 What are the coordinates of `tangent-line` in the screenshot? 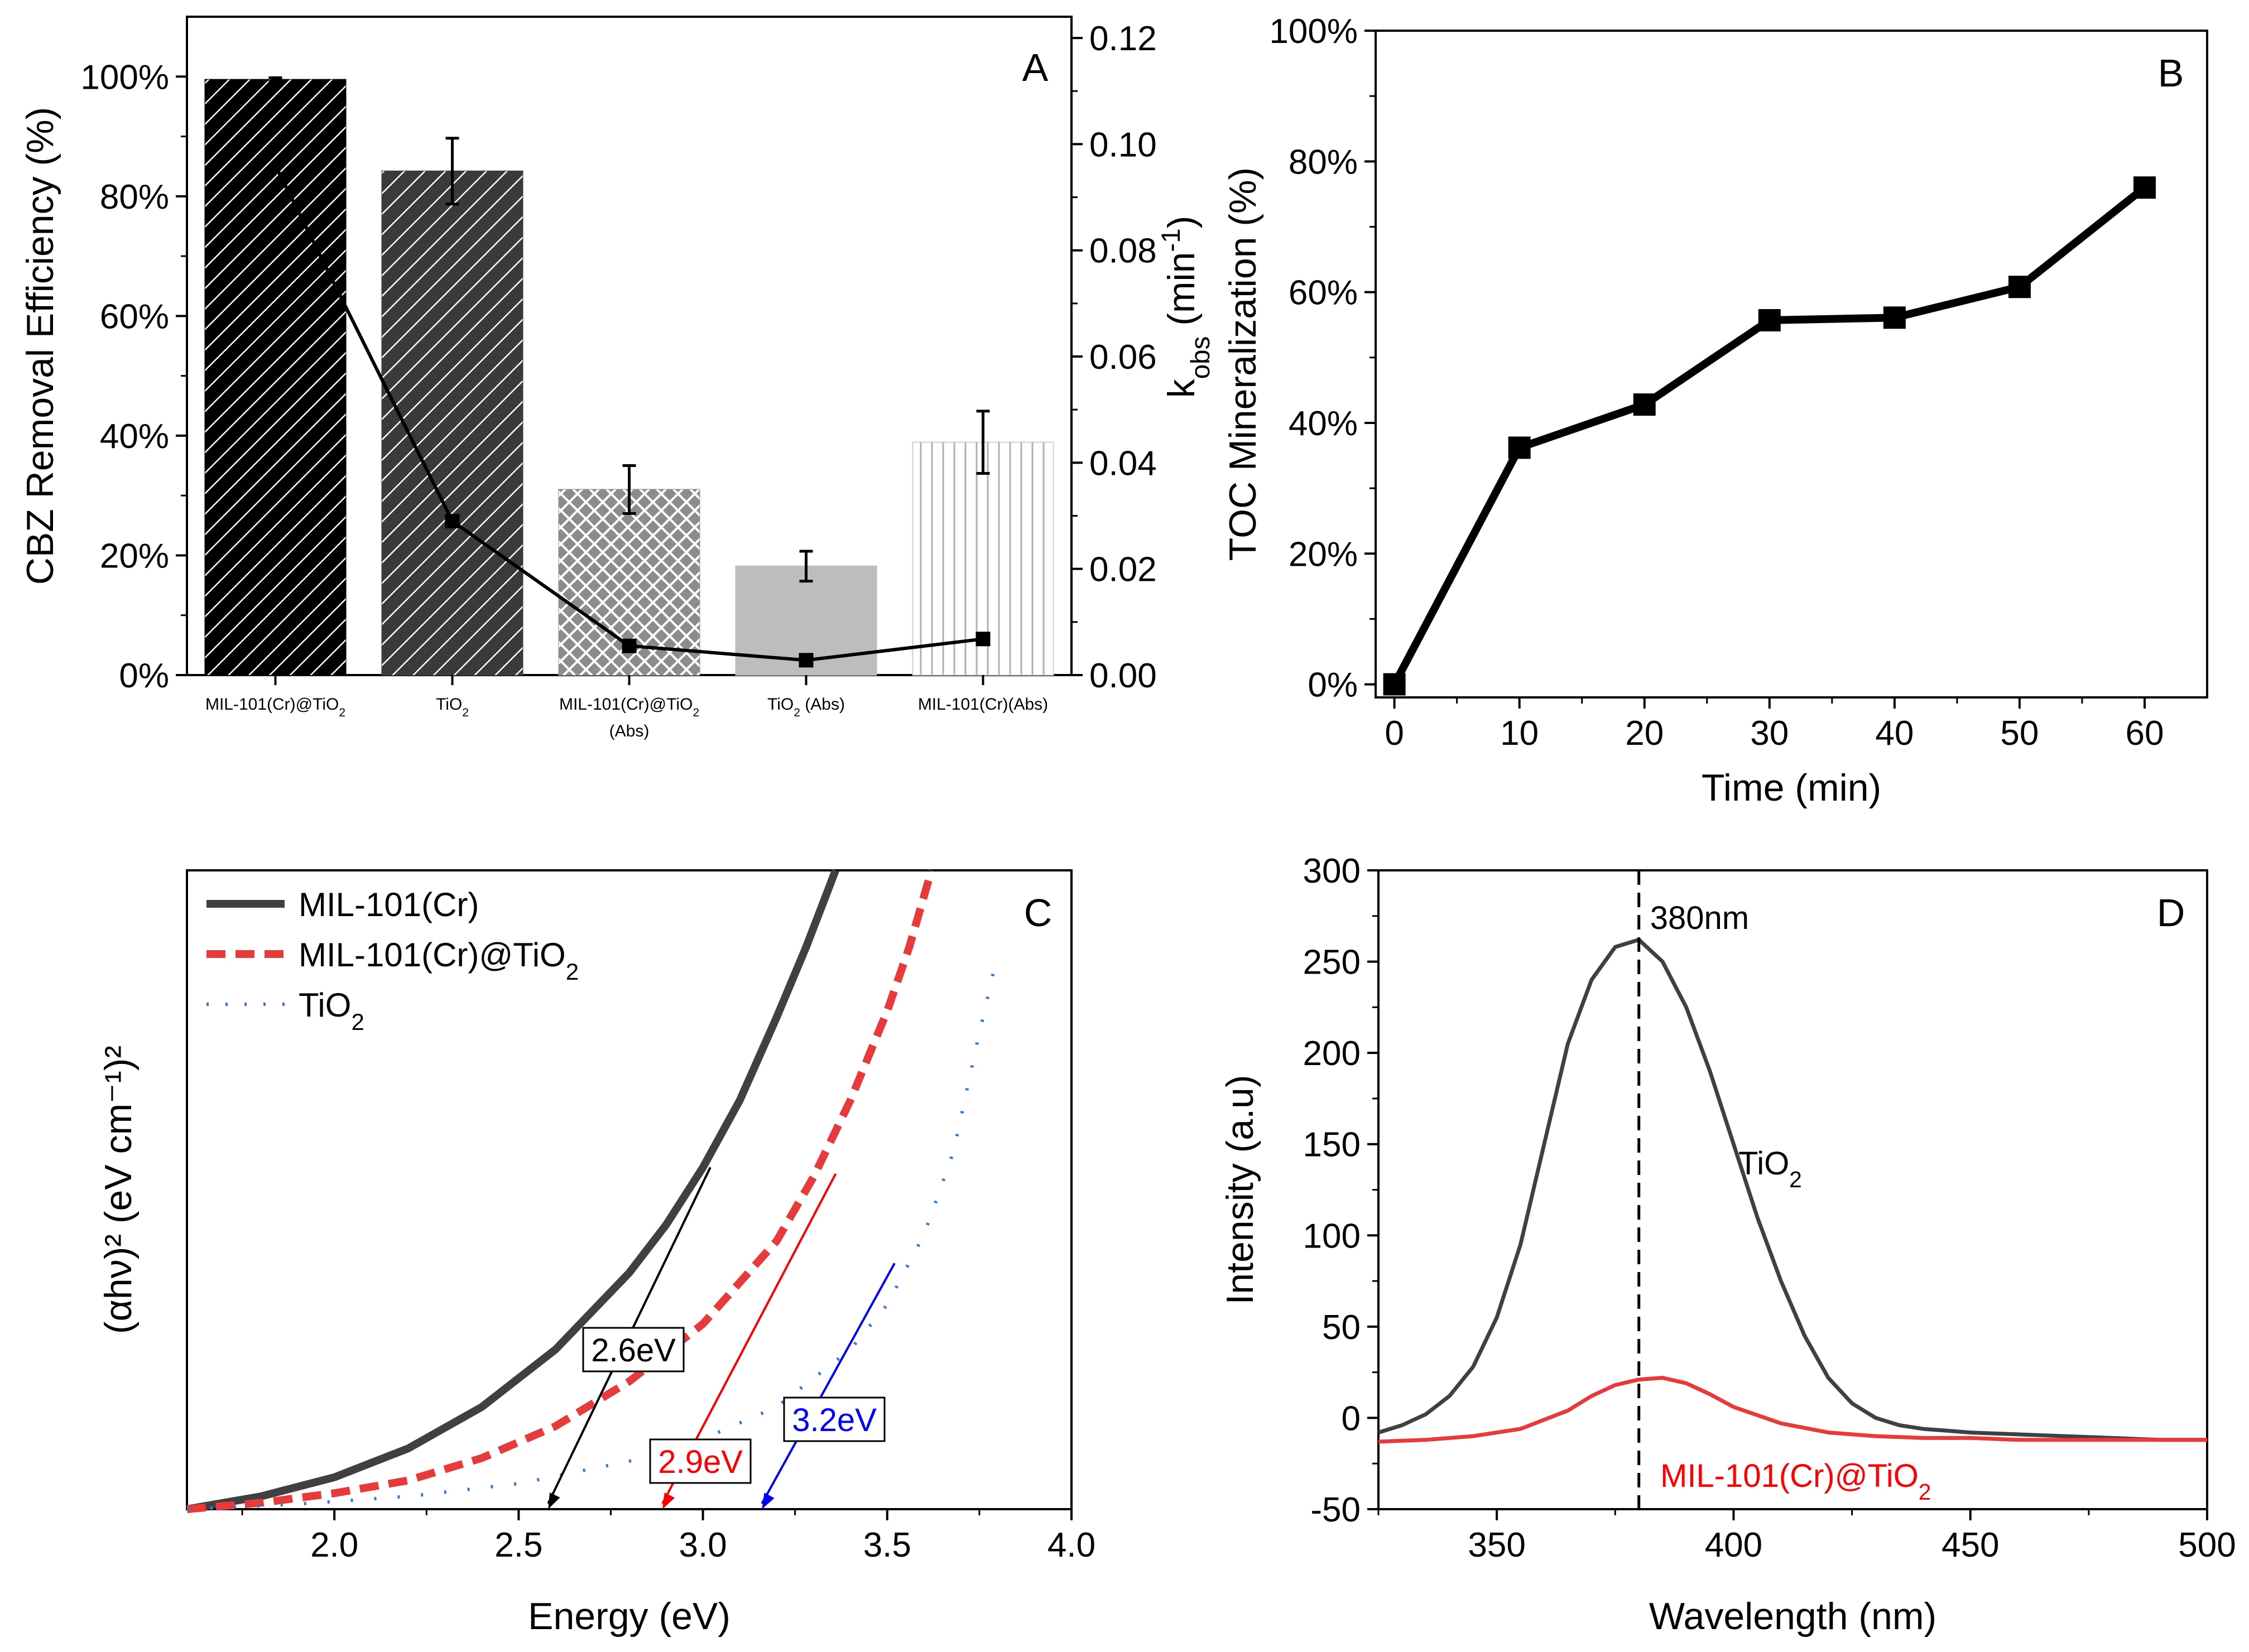 It's located at (829, 1384).